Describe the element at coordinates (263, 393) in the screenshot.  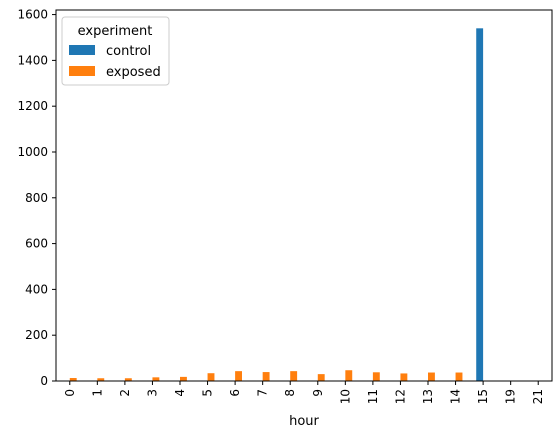
I see `x-tick-label: 7` at that location.